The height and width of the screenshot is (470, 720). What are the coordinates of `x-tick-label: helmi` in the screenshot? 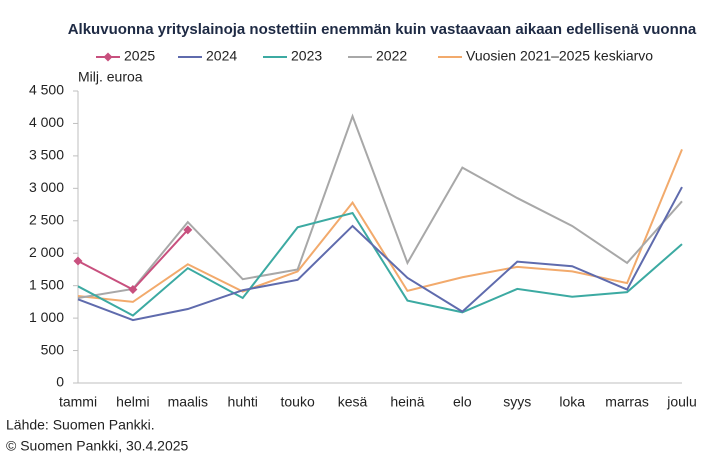 It's located at (132, 402).